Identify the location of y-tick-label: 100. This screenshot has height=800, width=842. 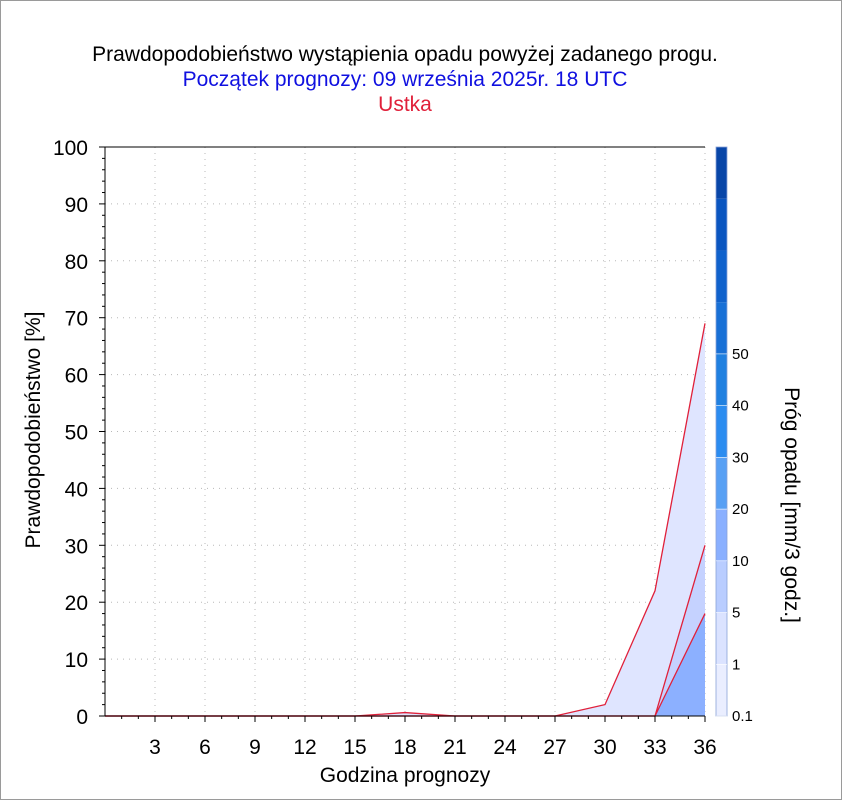
(70, 148).